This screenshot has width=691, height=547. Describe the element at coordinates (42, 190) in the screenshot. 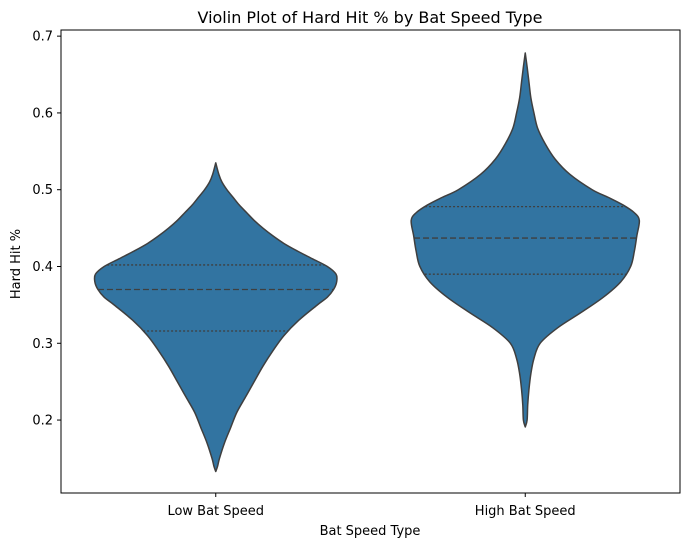

I see `y-tick-label: 0.5` at that location.